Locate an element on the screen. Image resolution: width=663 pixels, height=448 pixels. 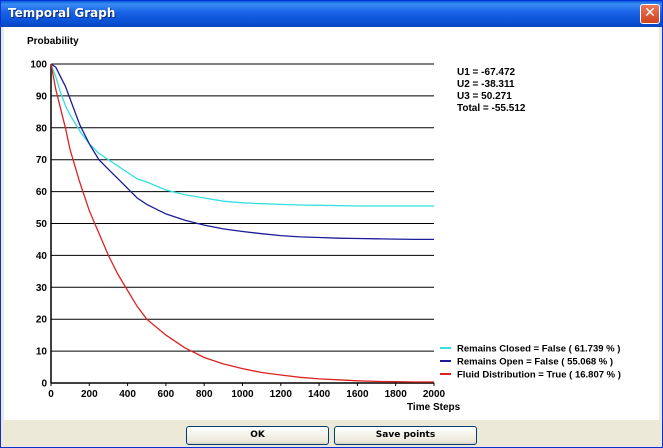
legend-entry: Remains Closed = False ( 61.739 % ) is located at coordinates (538, 349).